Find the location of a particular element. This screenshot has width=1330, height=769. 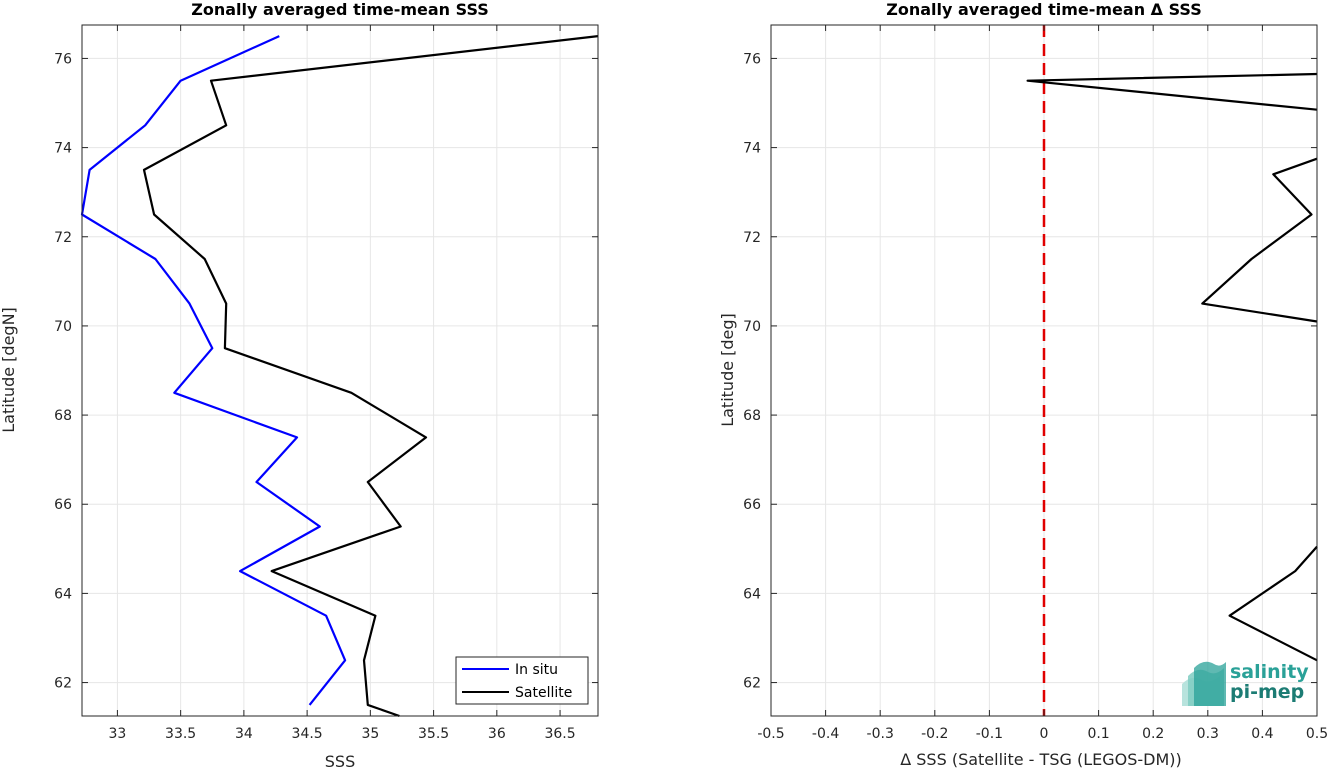

left-chart-title: Zonally averaged time-mean SSS is located at coordinates (340, 9).